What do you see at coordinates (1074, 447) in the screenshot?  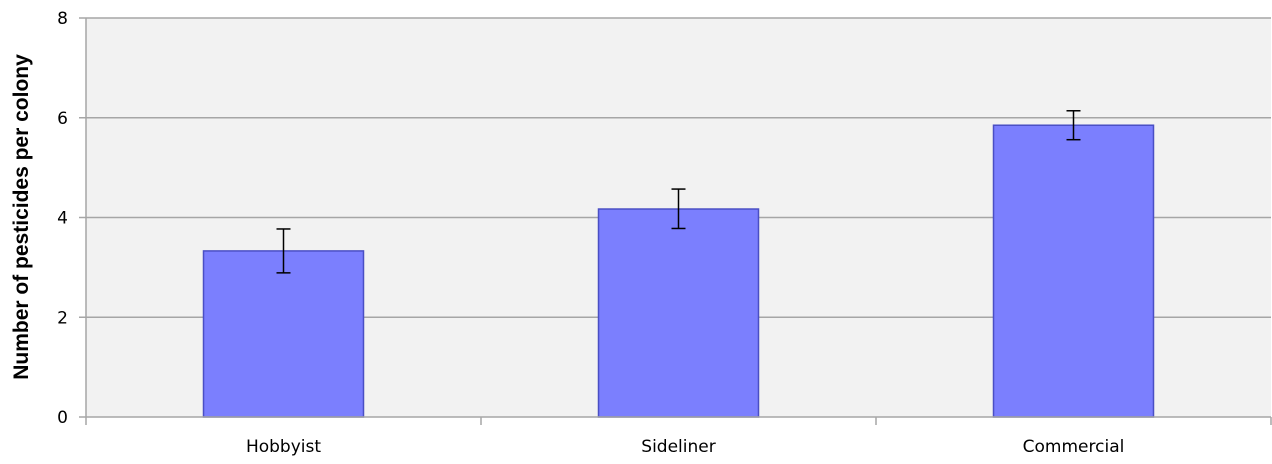 I see `x-tick-label-commercial: Commercial` at bounding box center [1074, 447].